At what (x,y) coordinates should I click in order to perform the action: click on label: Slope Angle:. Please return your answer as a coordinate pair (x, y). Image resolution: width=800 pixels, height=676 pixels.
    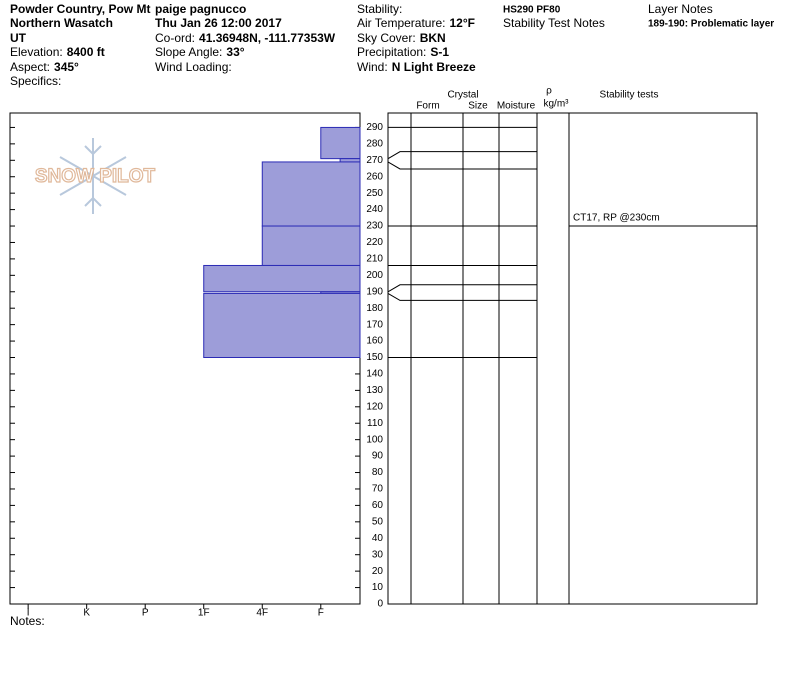
    Looking at the image, I should click on (188, 52).